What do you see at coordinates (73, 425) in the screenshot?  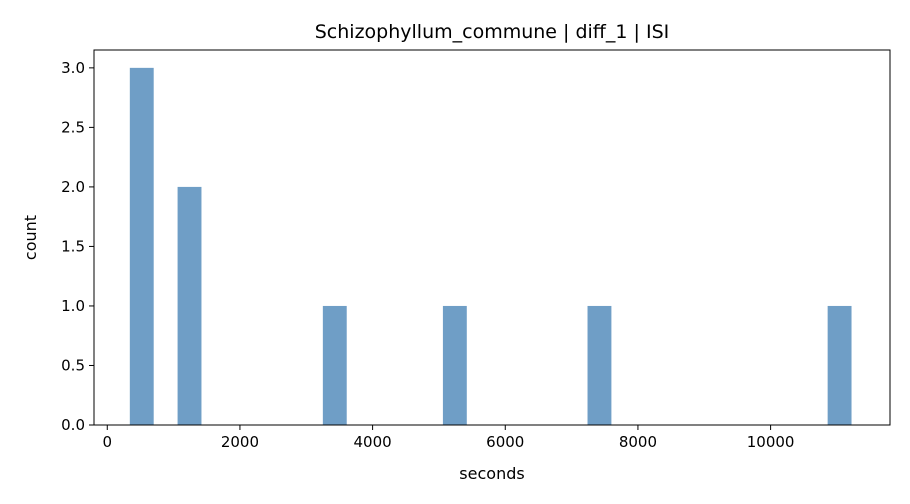 I see `y-tick-label: 0.0` at bounding box center [73, 425].